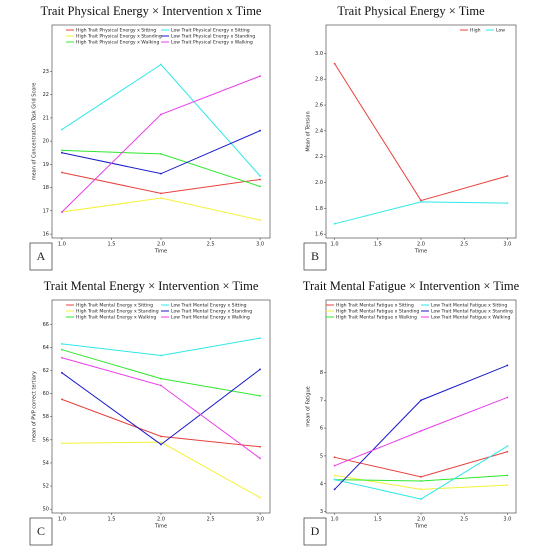 The image size is (548, 550). I want to click on y-tick-label: 3, so click(321, 512).